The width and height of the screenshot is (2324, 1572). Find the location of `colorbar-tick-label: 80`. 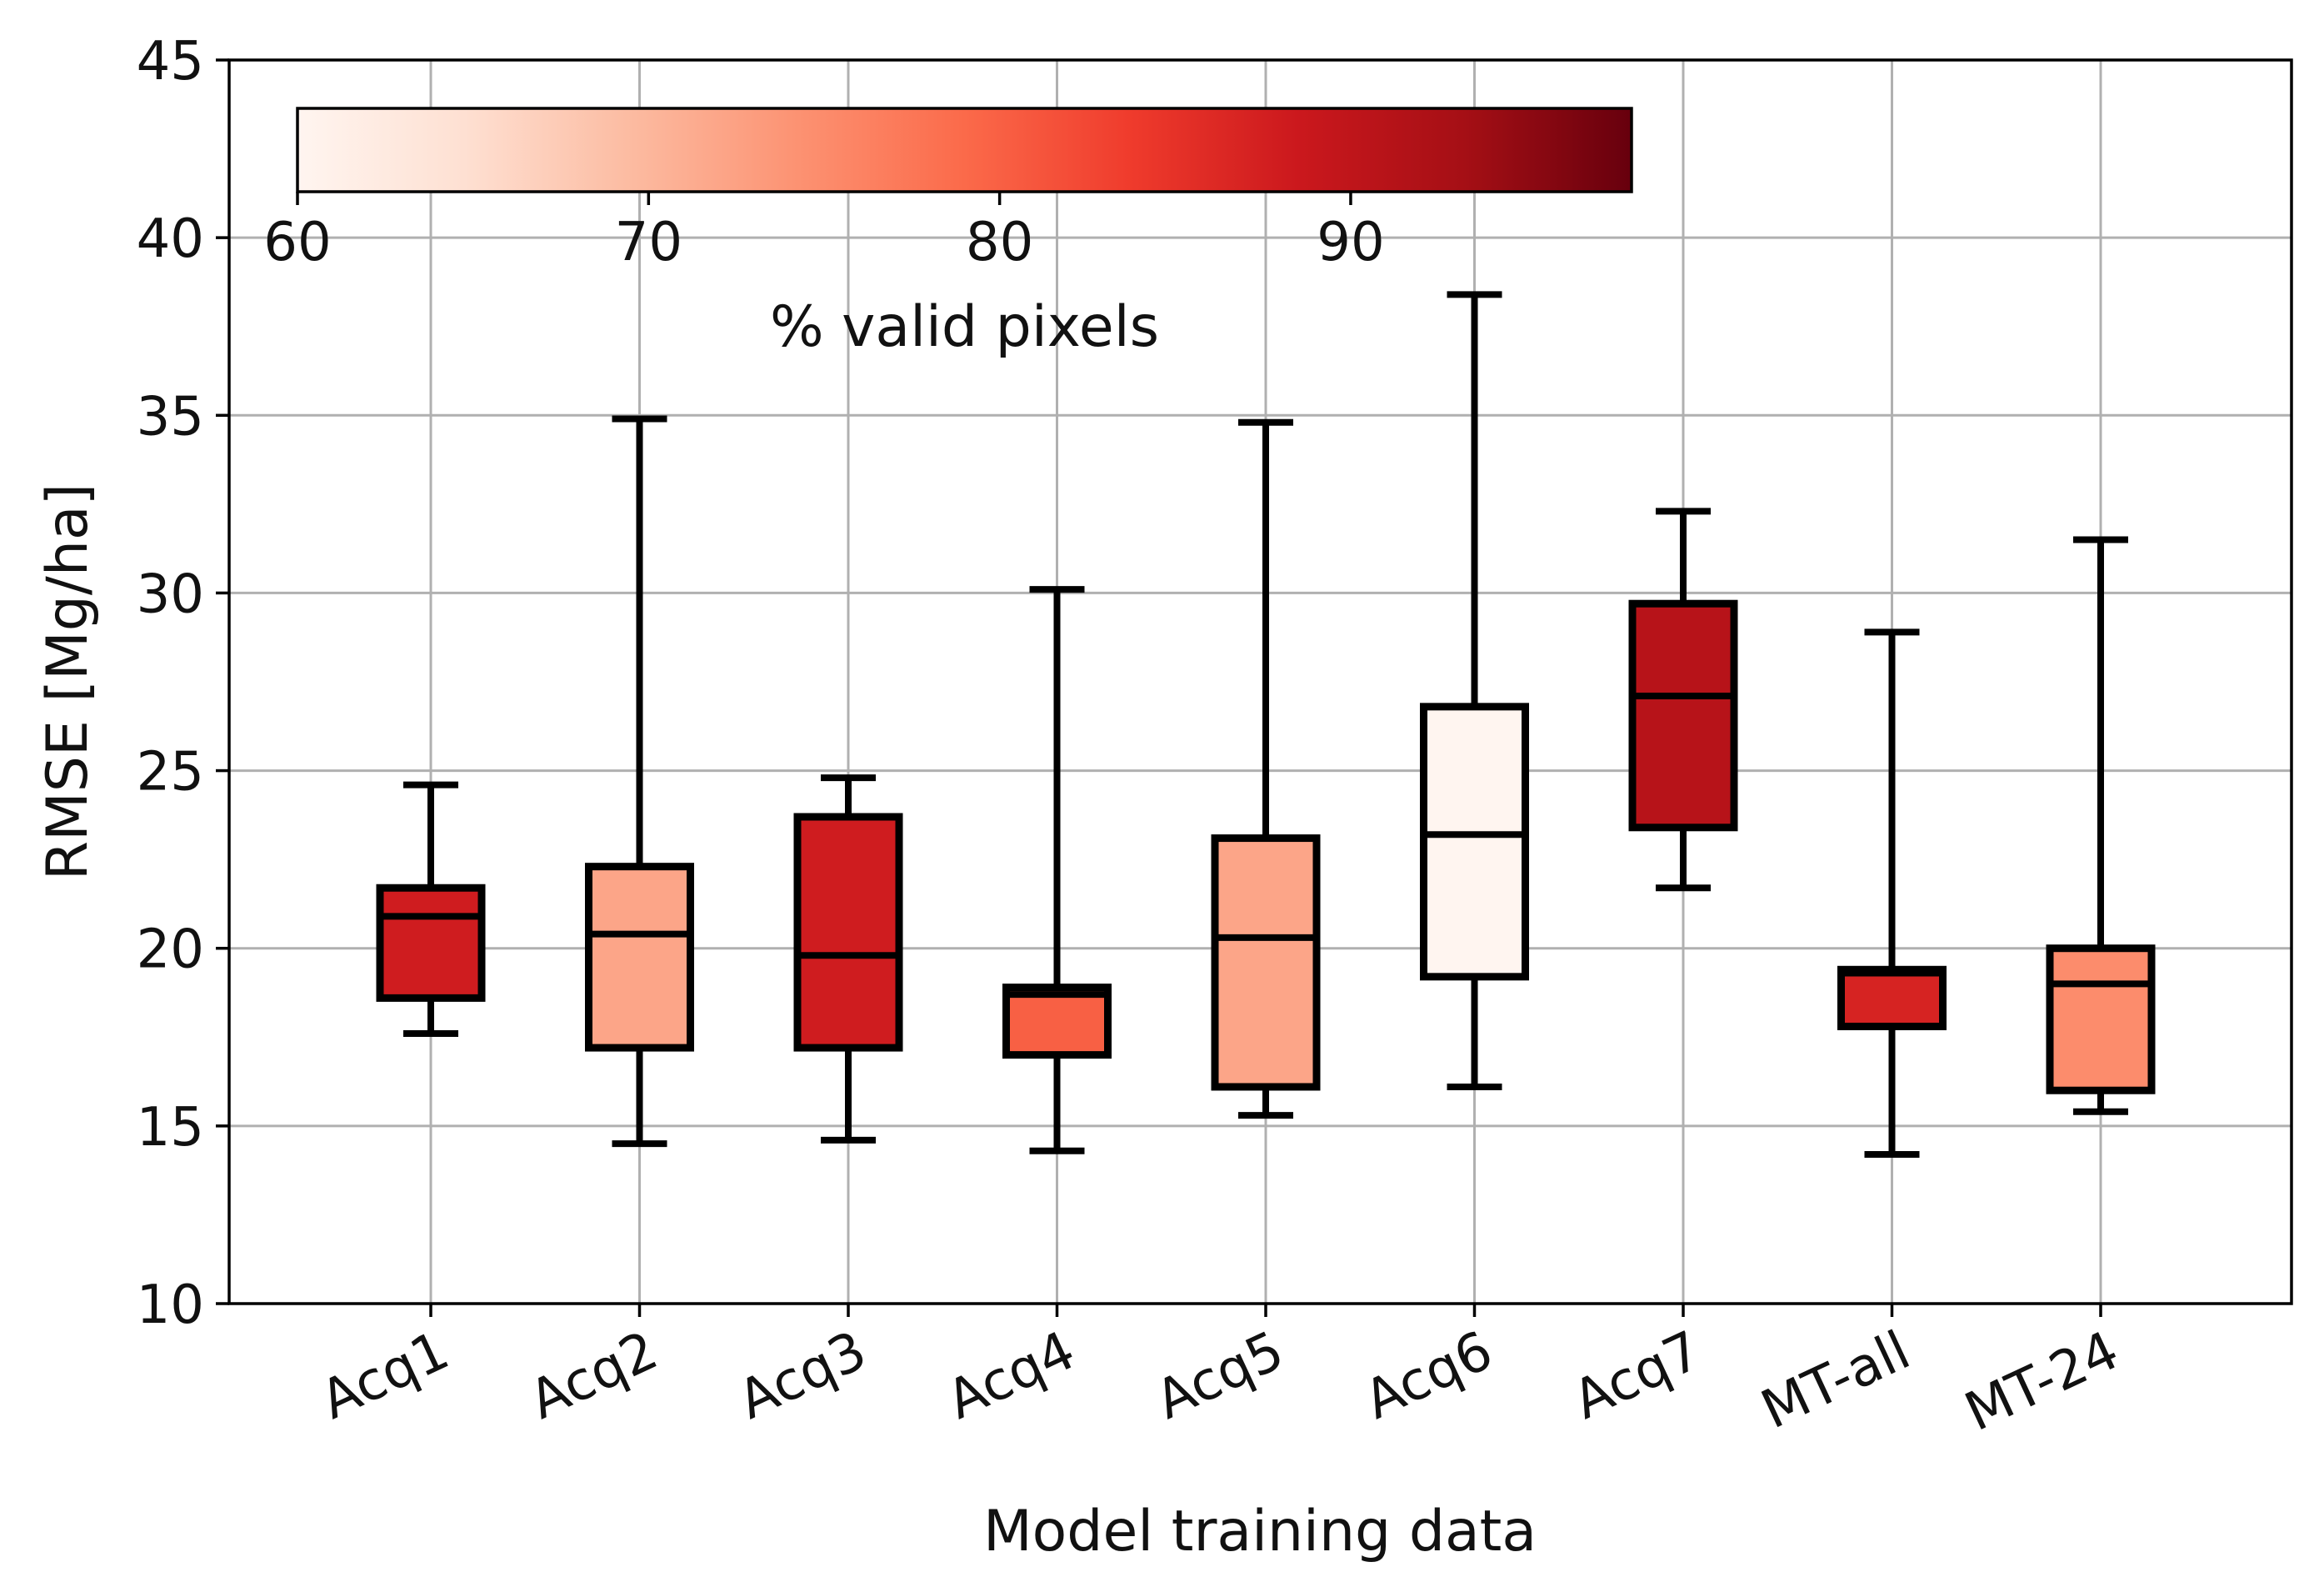

colorbar-tick-label: 80 is located at coordinates (1000, 243).